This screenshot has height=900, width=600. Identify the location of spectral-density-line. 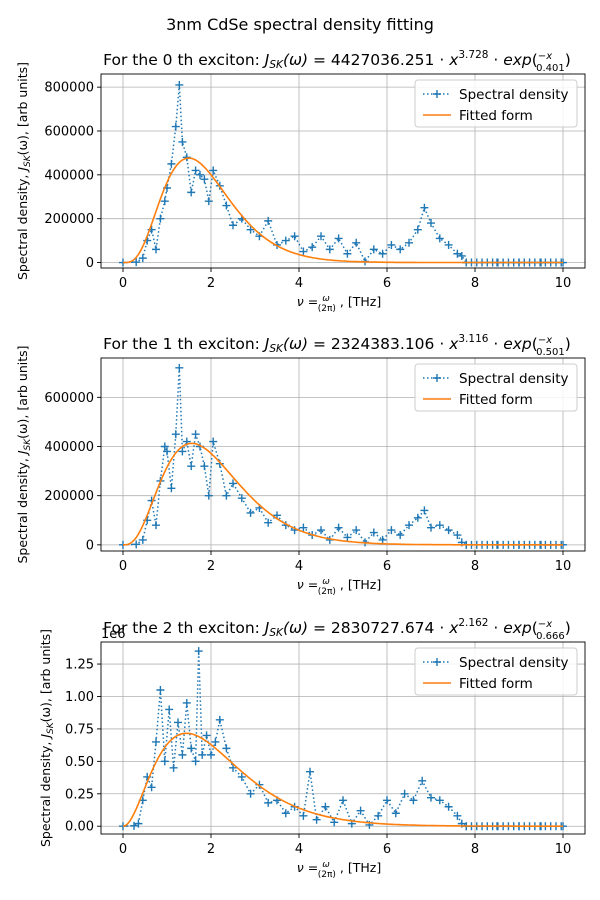
(342, 739).